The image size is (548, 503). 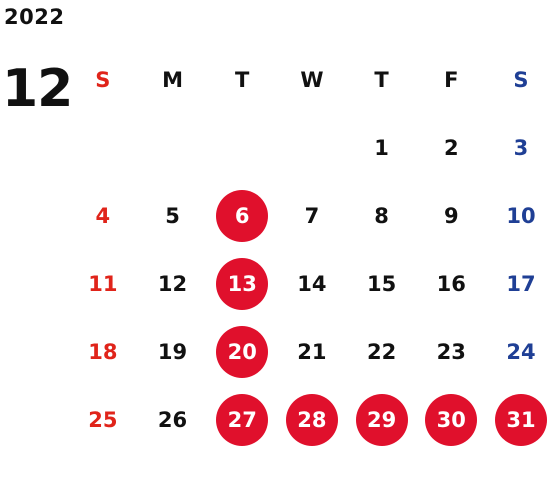 What do you see at coordinates (521, 80) in the screenshot?
I see `weekday-header-saturday: S` at bounding box center [521, 80].